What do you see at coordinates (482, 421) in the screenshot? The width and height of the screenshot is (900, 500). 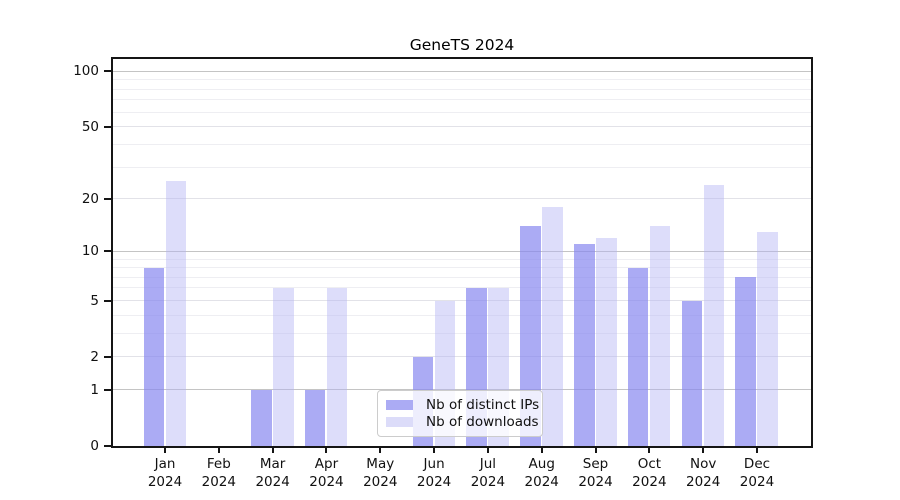 I see `legend-label-downloads: Nb of downloads` at bounding box center [482, 421].